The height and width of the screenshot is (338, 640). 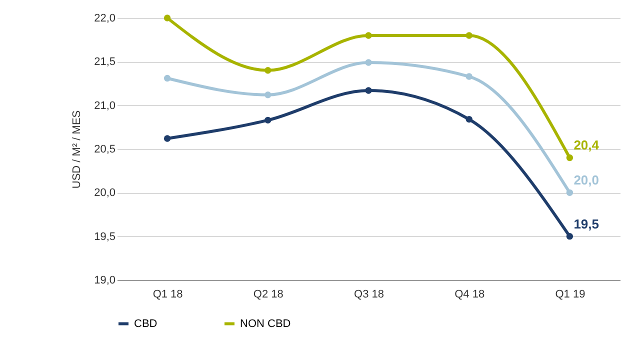 I want to click on legend-label: CBD, so click(x=146, y=324).